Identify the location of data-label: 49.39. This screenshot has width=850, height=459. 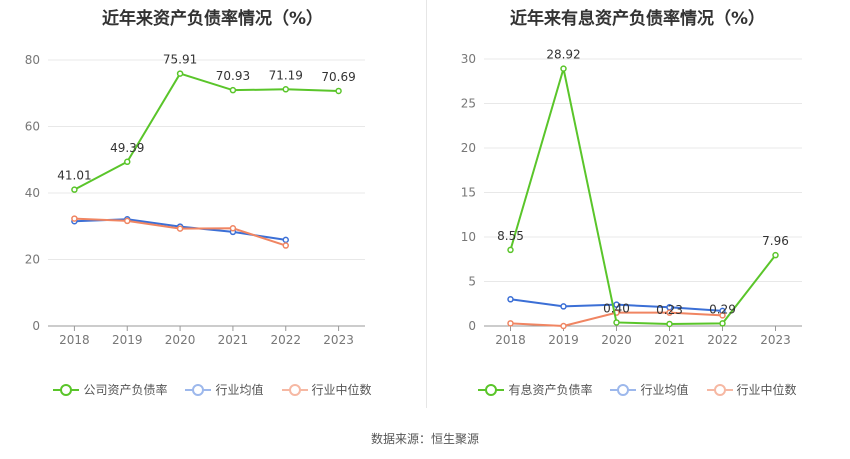
(127, 148).